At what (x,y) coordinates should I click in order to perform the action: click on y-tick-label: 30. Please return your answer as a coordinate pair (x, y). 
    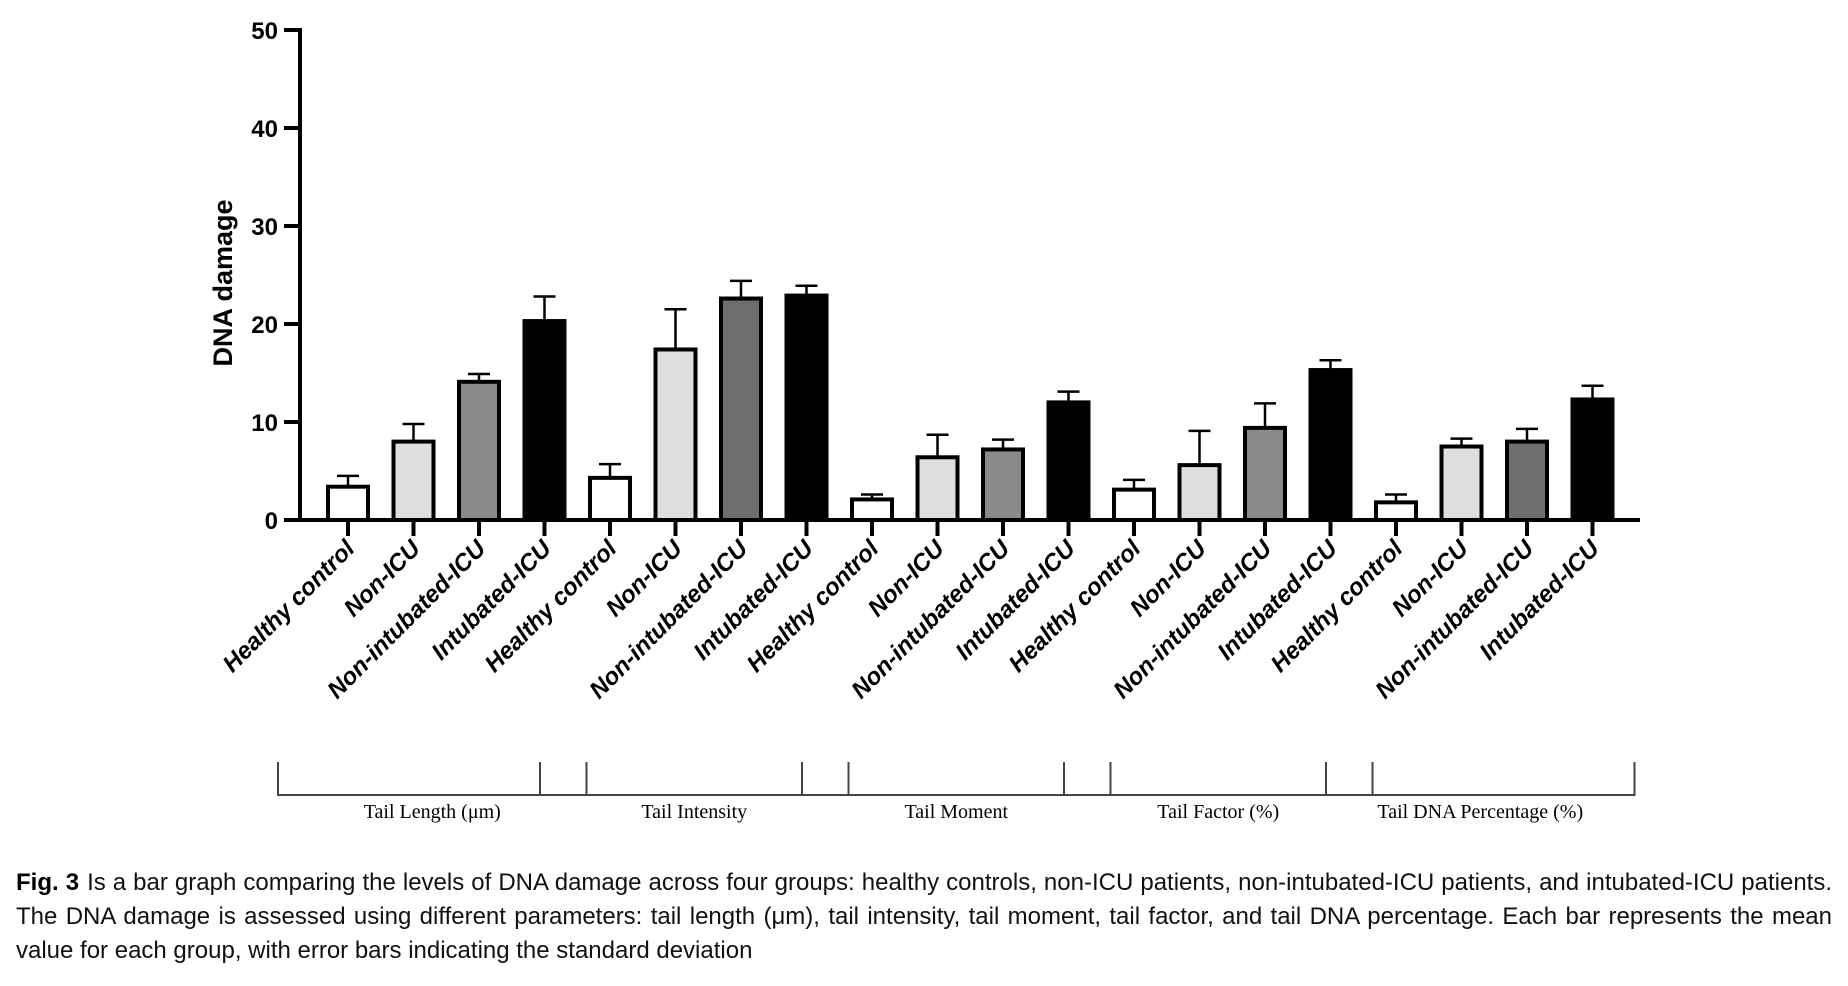
    Looking at the image, I should click on (264, 227).